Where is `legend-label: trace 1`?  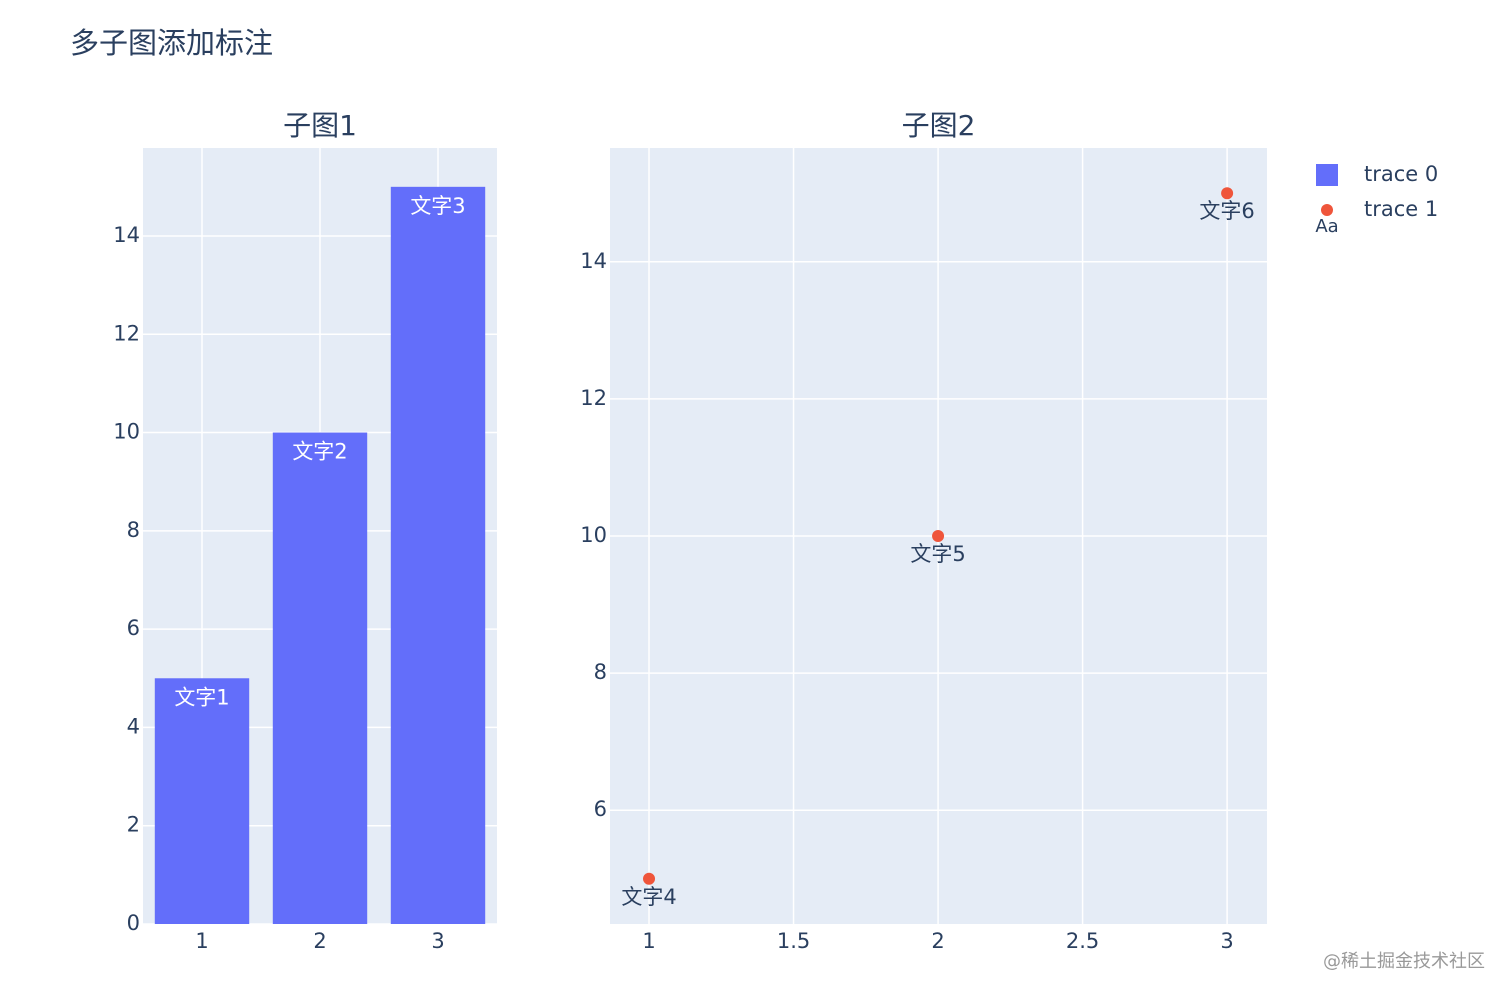
legend-label: trace 1 is located at coordinates (1401, 209).